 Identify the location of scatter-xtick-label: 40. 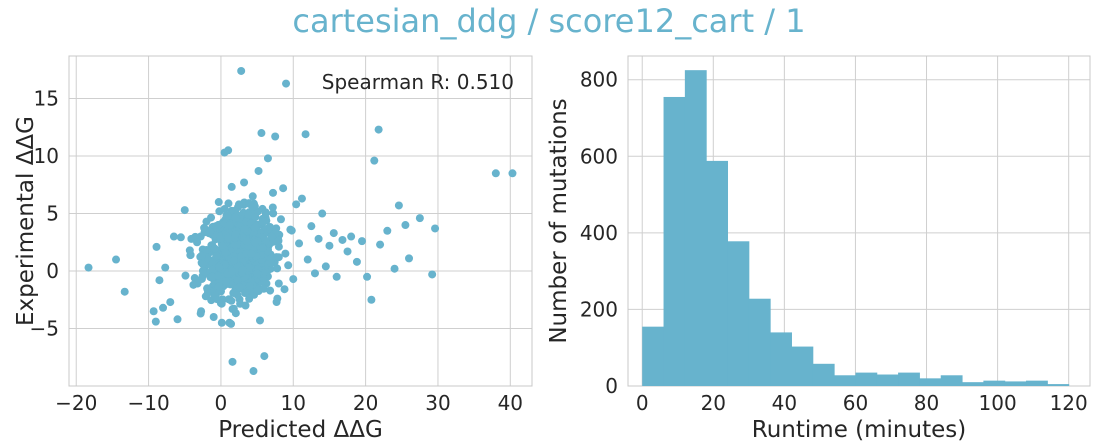
(510, 403).